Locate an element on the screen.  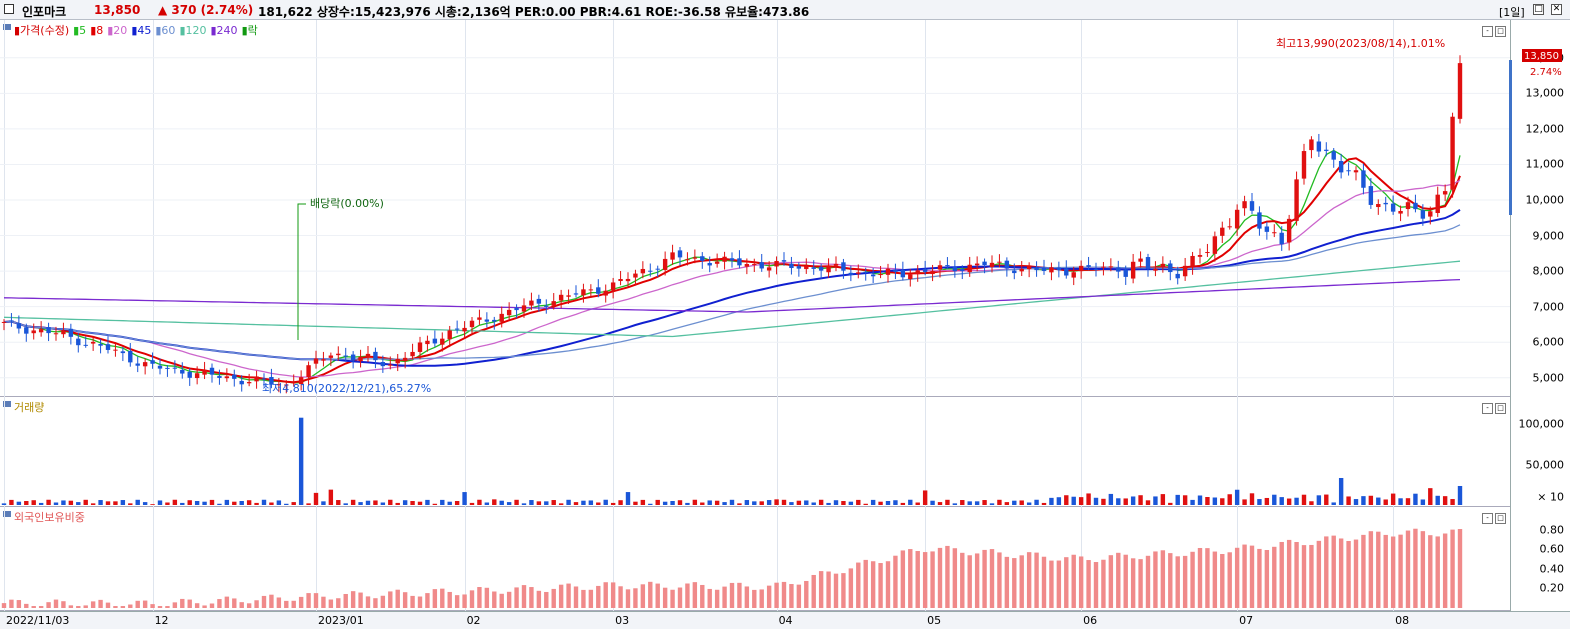
close-icon: ✕ is located at coordinates (1556, 9).